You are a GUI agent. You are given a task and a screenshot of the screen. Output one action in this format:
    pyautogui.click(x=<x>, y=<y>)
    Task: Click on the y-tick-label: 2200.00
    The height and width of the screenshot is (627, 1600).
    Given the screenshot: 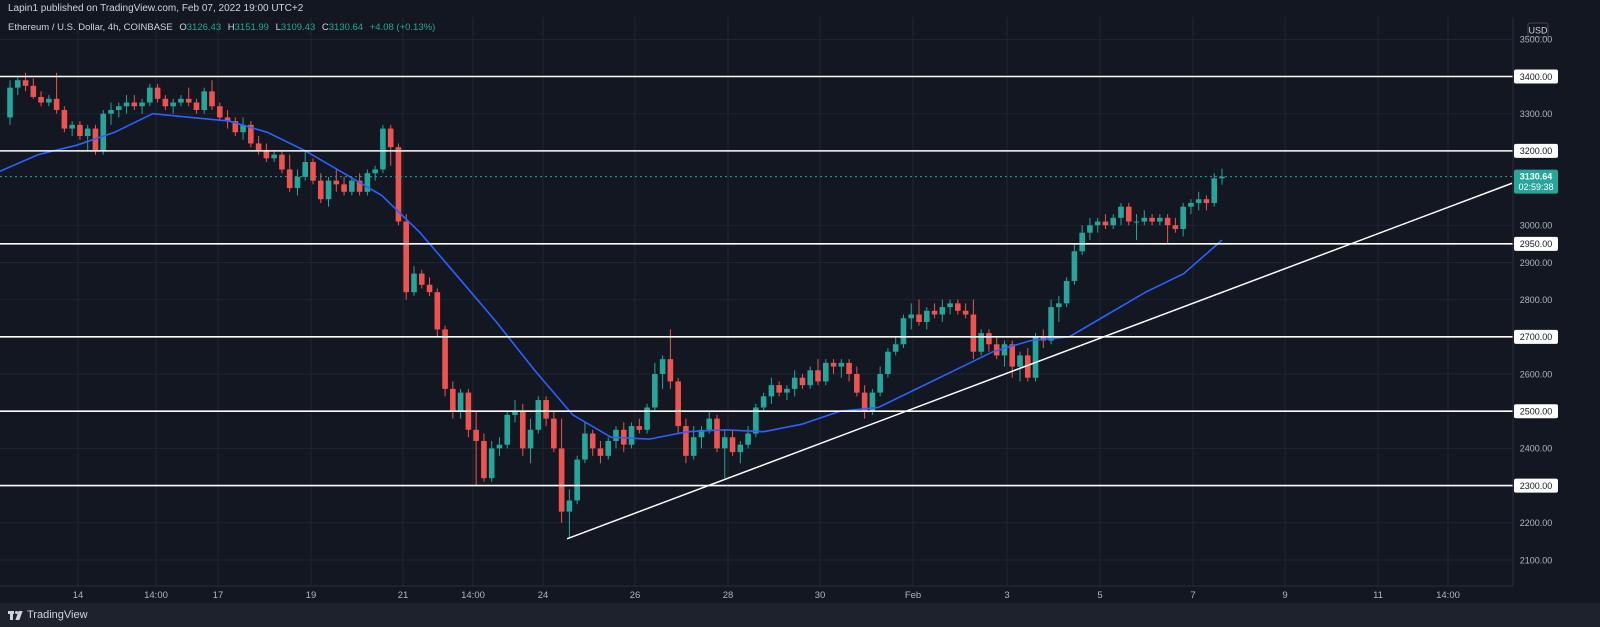 What is the action you would take?
    pyautogui.click(x=1536, y=523)
    